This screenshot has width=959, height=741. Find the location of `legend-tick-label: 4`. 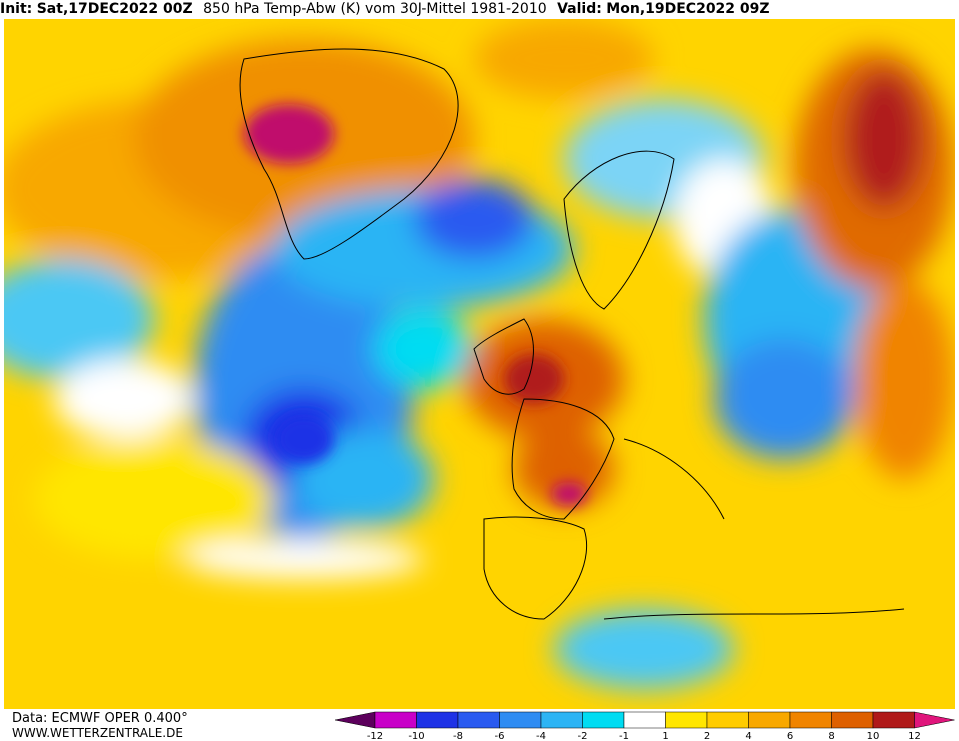

legend-tick-label: 4 is located at coordinates (748, 736).